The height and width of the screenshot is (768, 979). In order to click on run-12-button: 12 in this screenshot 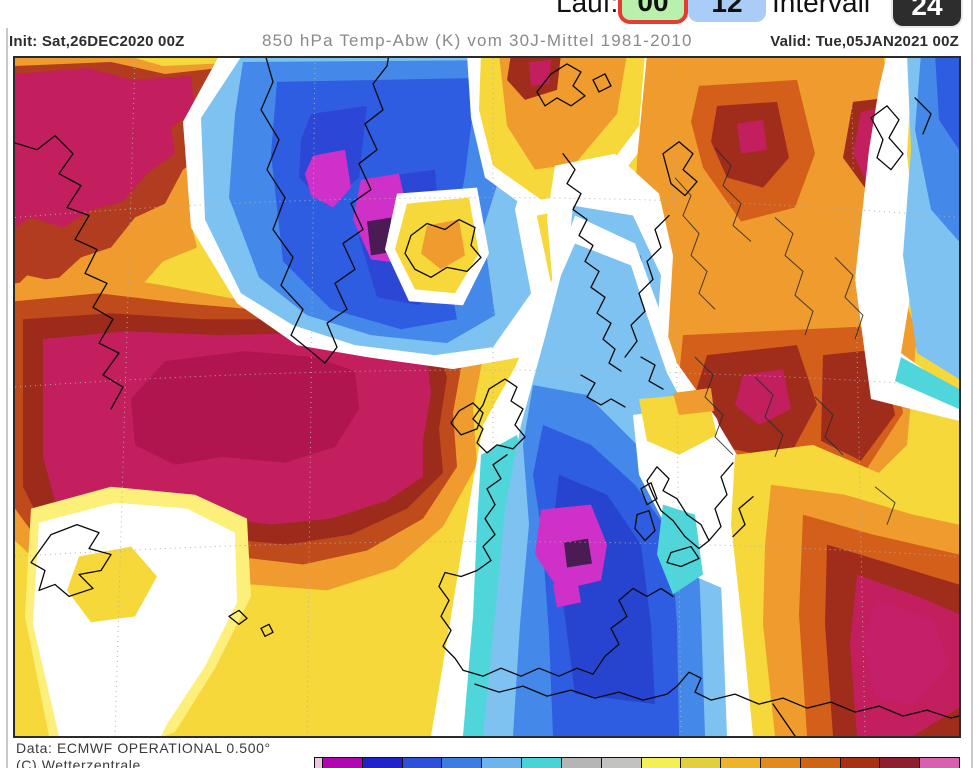, I will do `click(727, 11)`.